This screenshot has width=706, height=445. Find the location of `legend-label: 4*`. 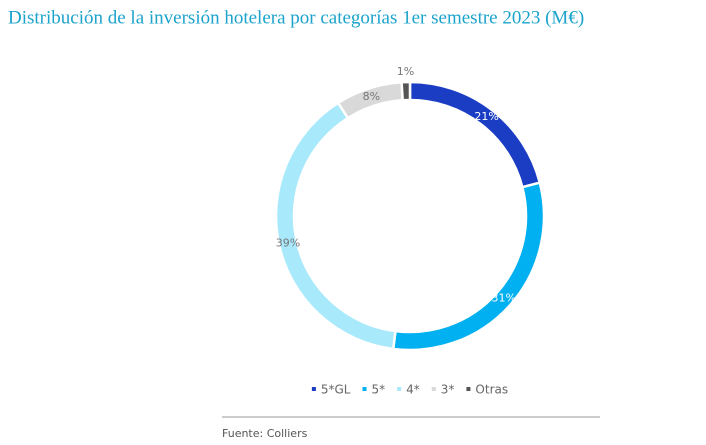

legend-label: 4* is located at coordinates (413, 390).